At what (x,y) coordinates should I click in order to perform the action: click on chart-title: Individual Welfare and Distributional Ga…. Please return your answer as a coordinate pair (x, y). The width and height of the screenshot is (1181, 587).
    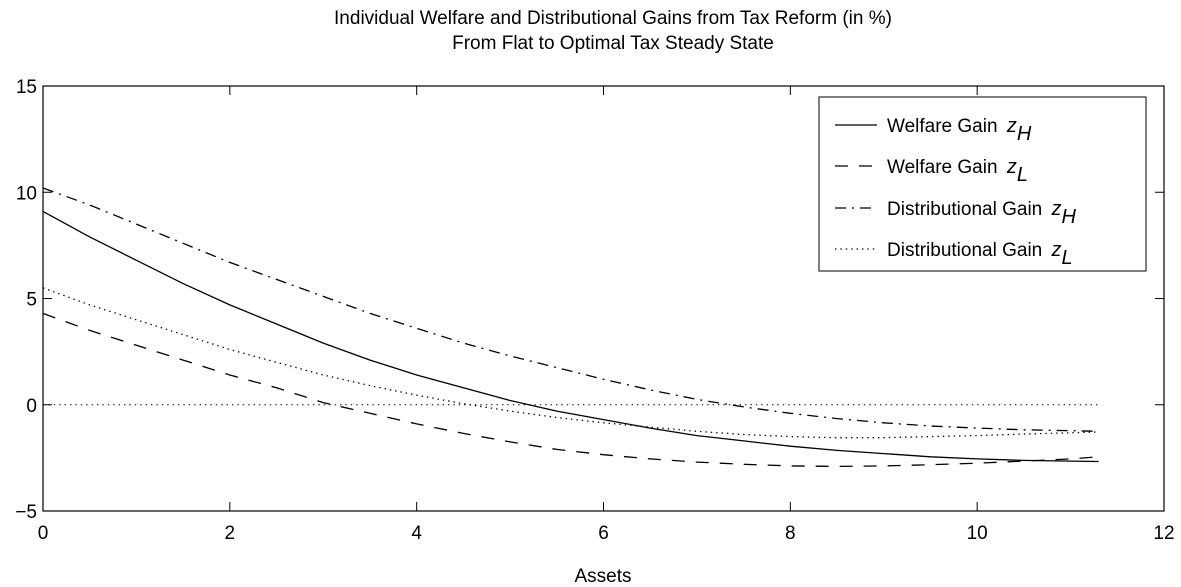
    Looking at the image, I should click on (613, 18).